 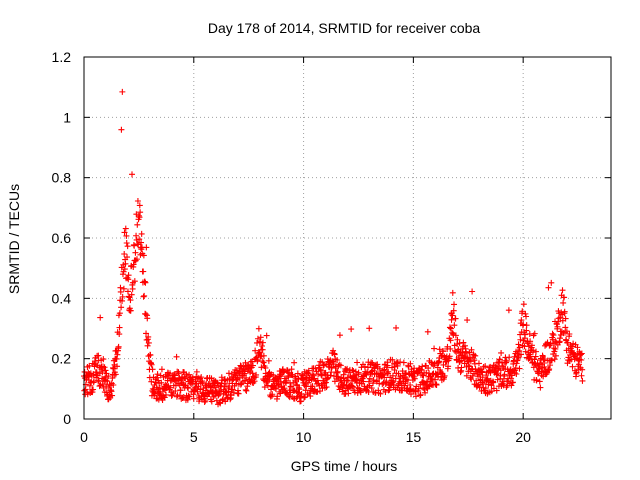 What do you see at coordinates (67, 419) in the screenshot?
I see `y-tick-label: 0` at bounding box center [67, 419].